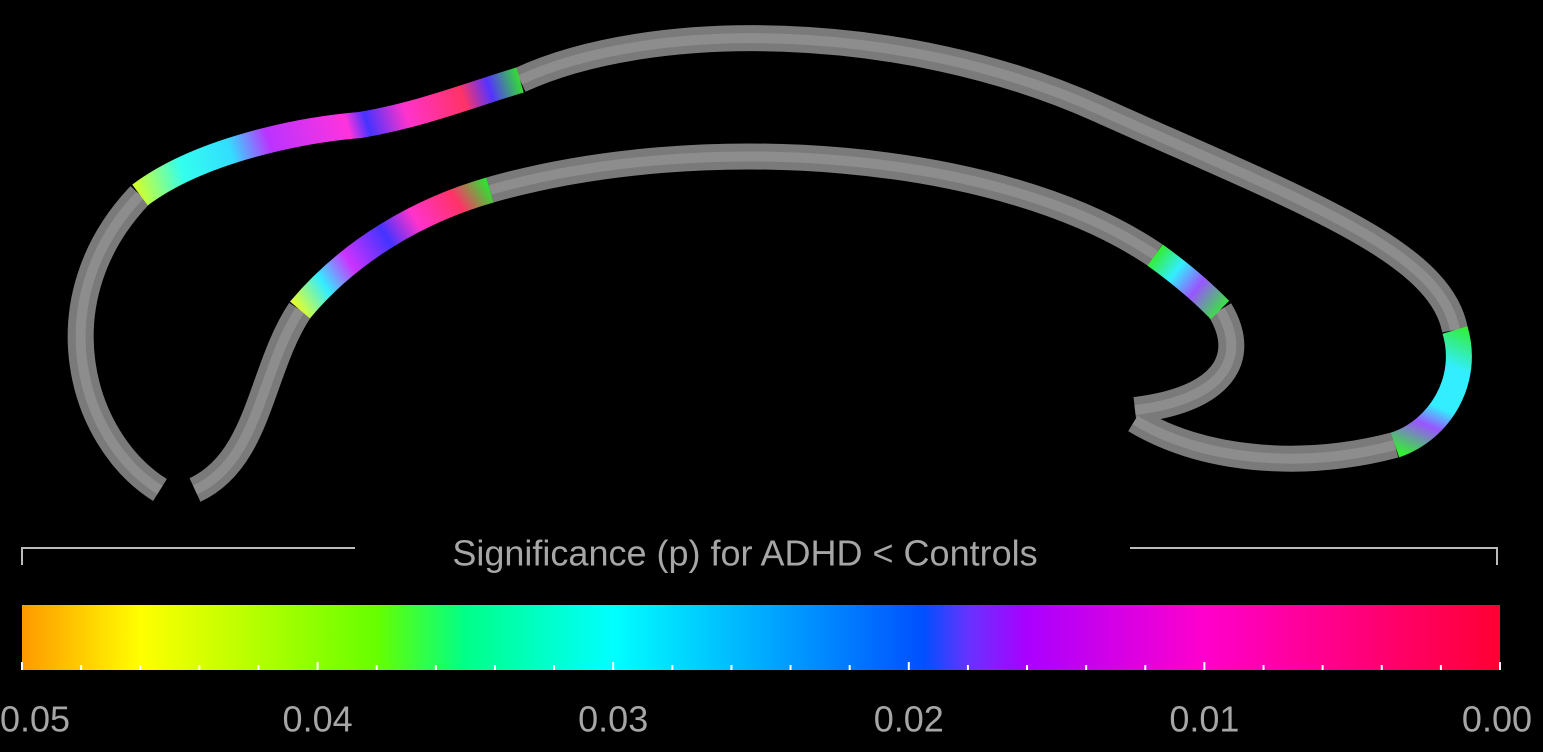 The height and width of the screenshot is (752, 1543). I want to click on x-tick-label: 0.00, so click(1497, 719).